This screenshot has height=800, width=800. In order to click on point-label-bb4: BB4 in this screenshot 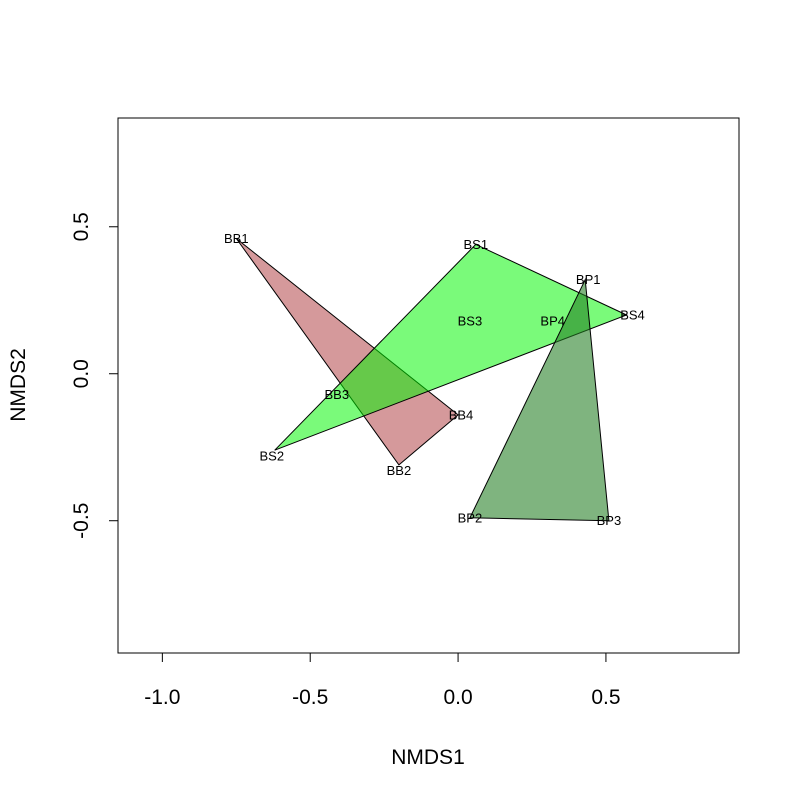, I will do `click(461, 414)`.